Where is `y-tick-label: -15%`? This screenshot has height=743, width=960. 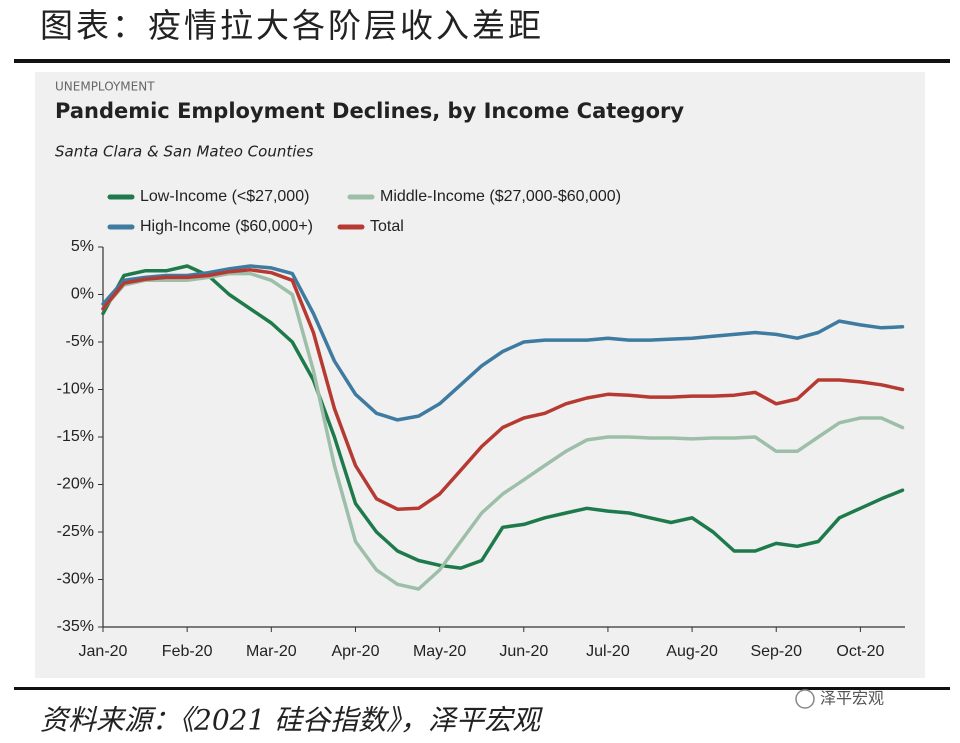 y-tick-label: -15% is located at coordinates (75, 436).